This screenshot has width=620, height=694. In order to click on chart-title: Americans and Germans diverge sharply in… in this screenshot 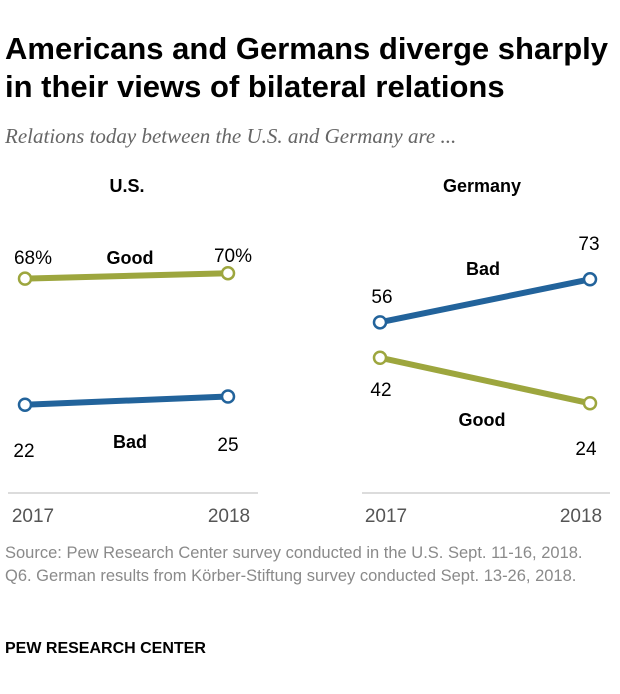, I will do `click(307, 67)`.